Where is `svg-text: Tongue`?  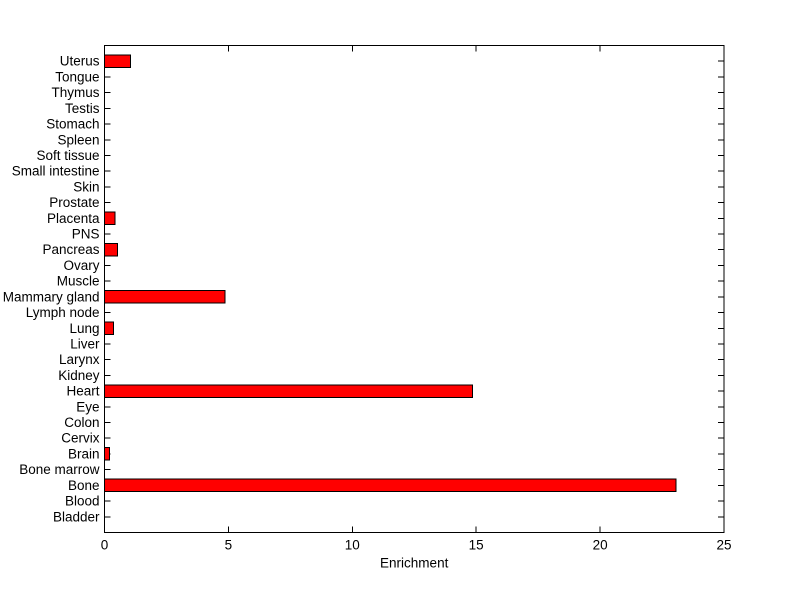
svg-text: Tongue is located at coordinates (77, 76).